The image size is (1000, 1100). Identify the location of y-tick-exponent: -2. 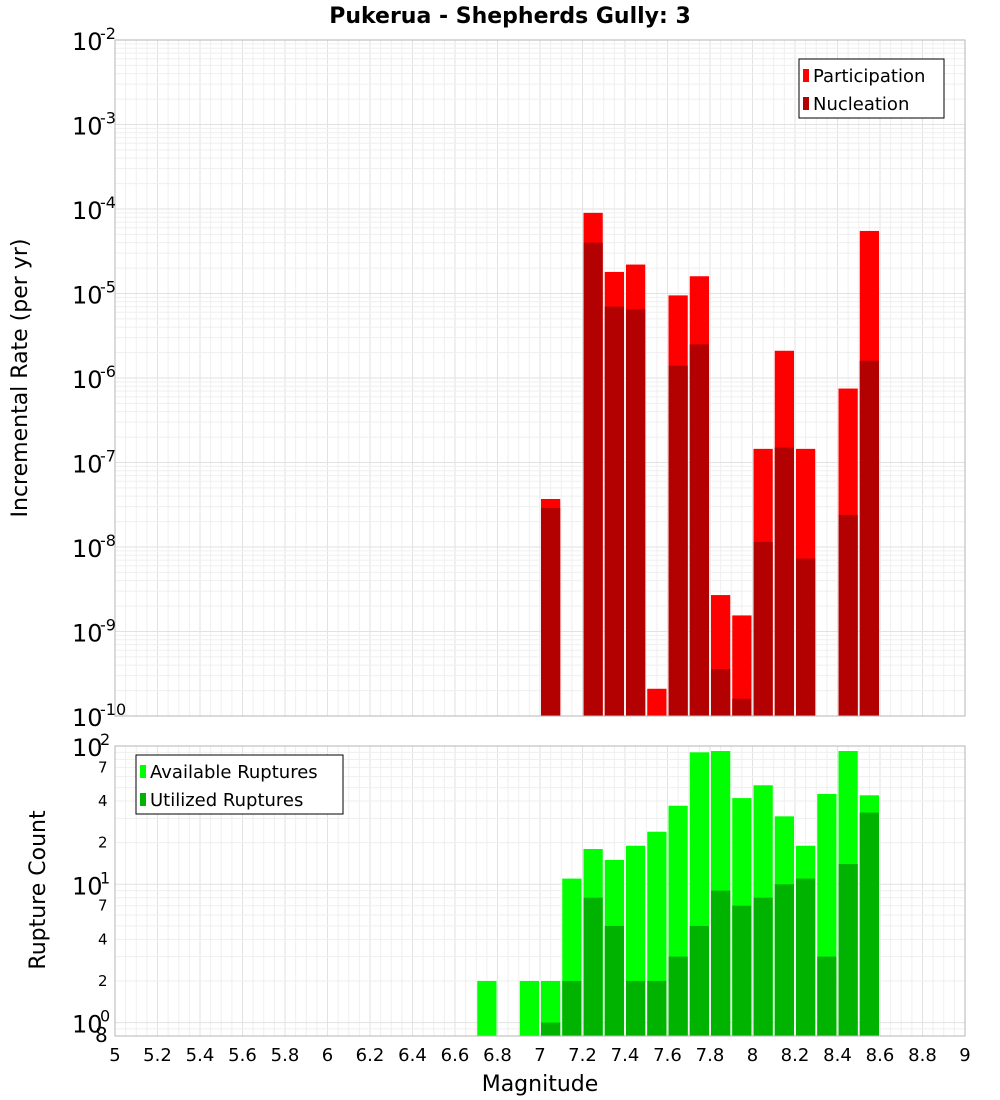
(108, 33).